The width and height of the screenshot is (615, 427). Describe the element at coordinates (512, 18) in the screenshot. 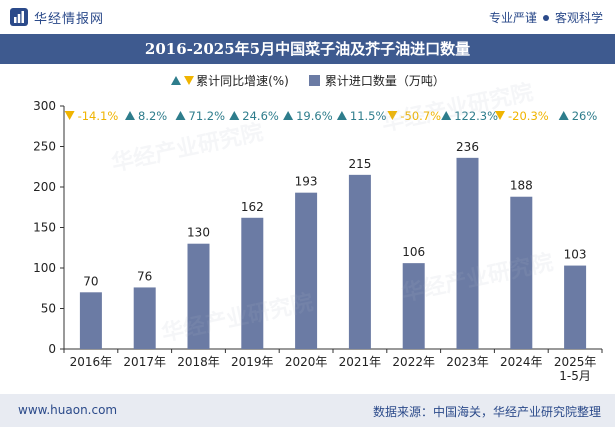

I see `slogan-left: 专业严谨` at that location.